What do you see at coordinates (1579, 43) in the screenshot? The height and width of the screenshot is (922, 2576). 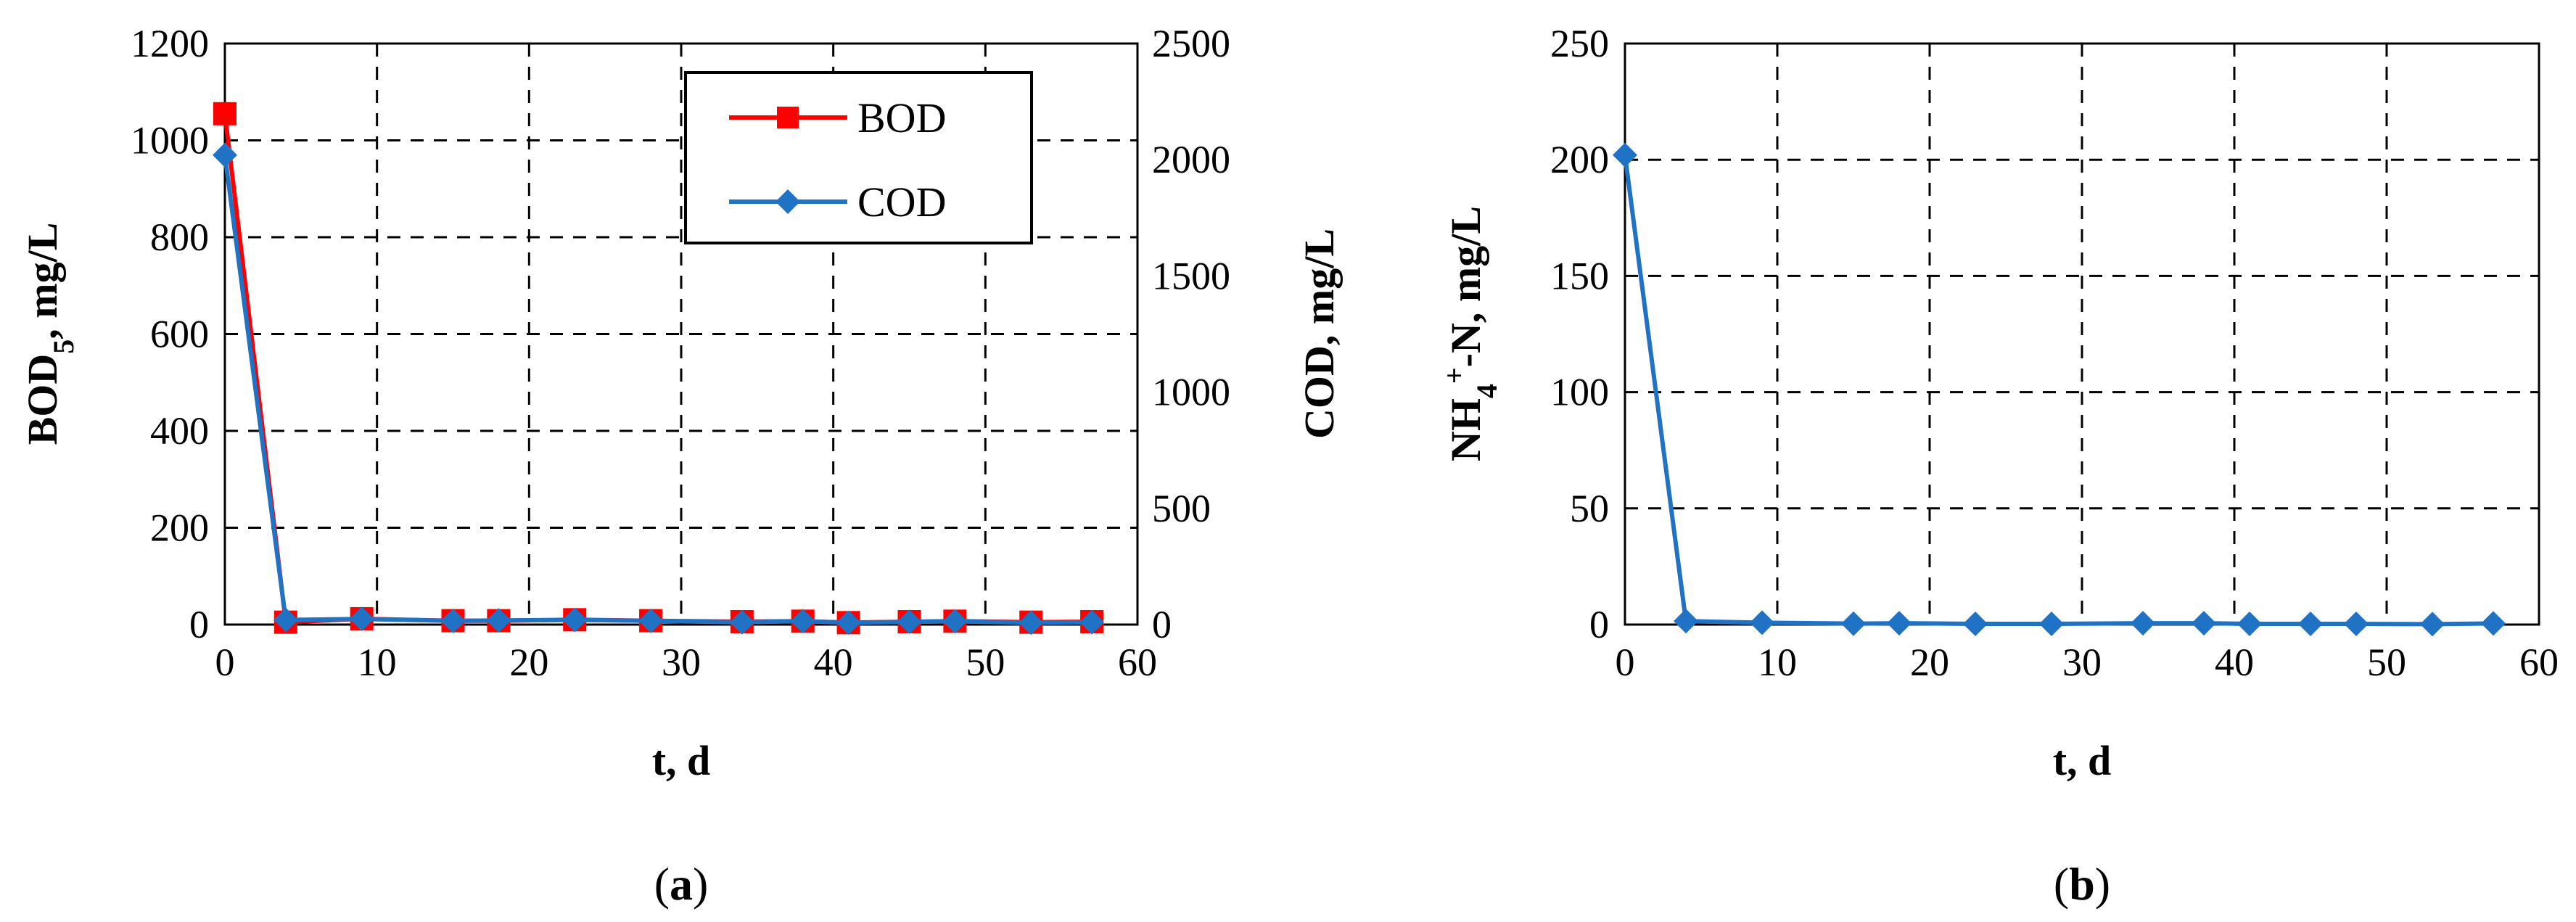 I see `chart-b-y-left-tick-label: 250` at bounding box center [1579, 43].